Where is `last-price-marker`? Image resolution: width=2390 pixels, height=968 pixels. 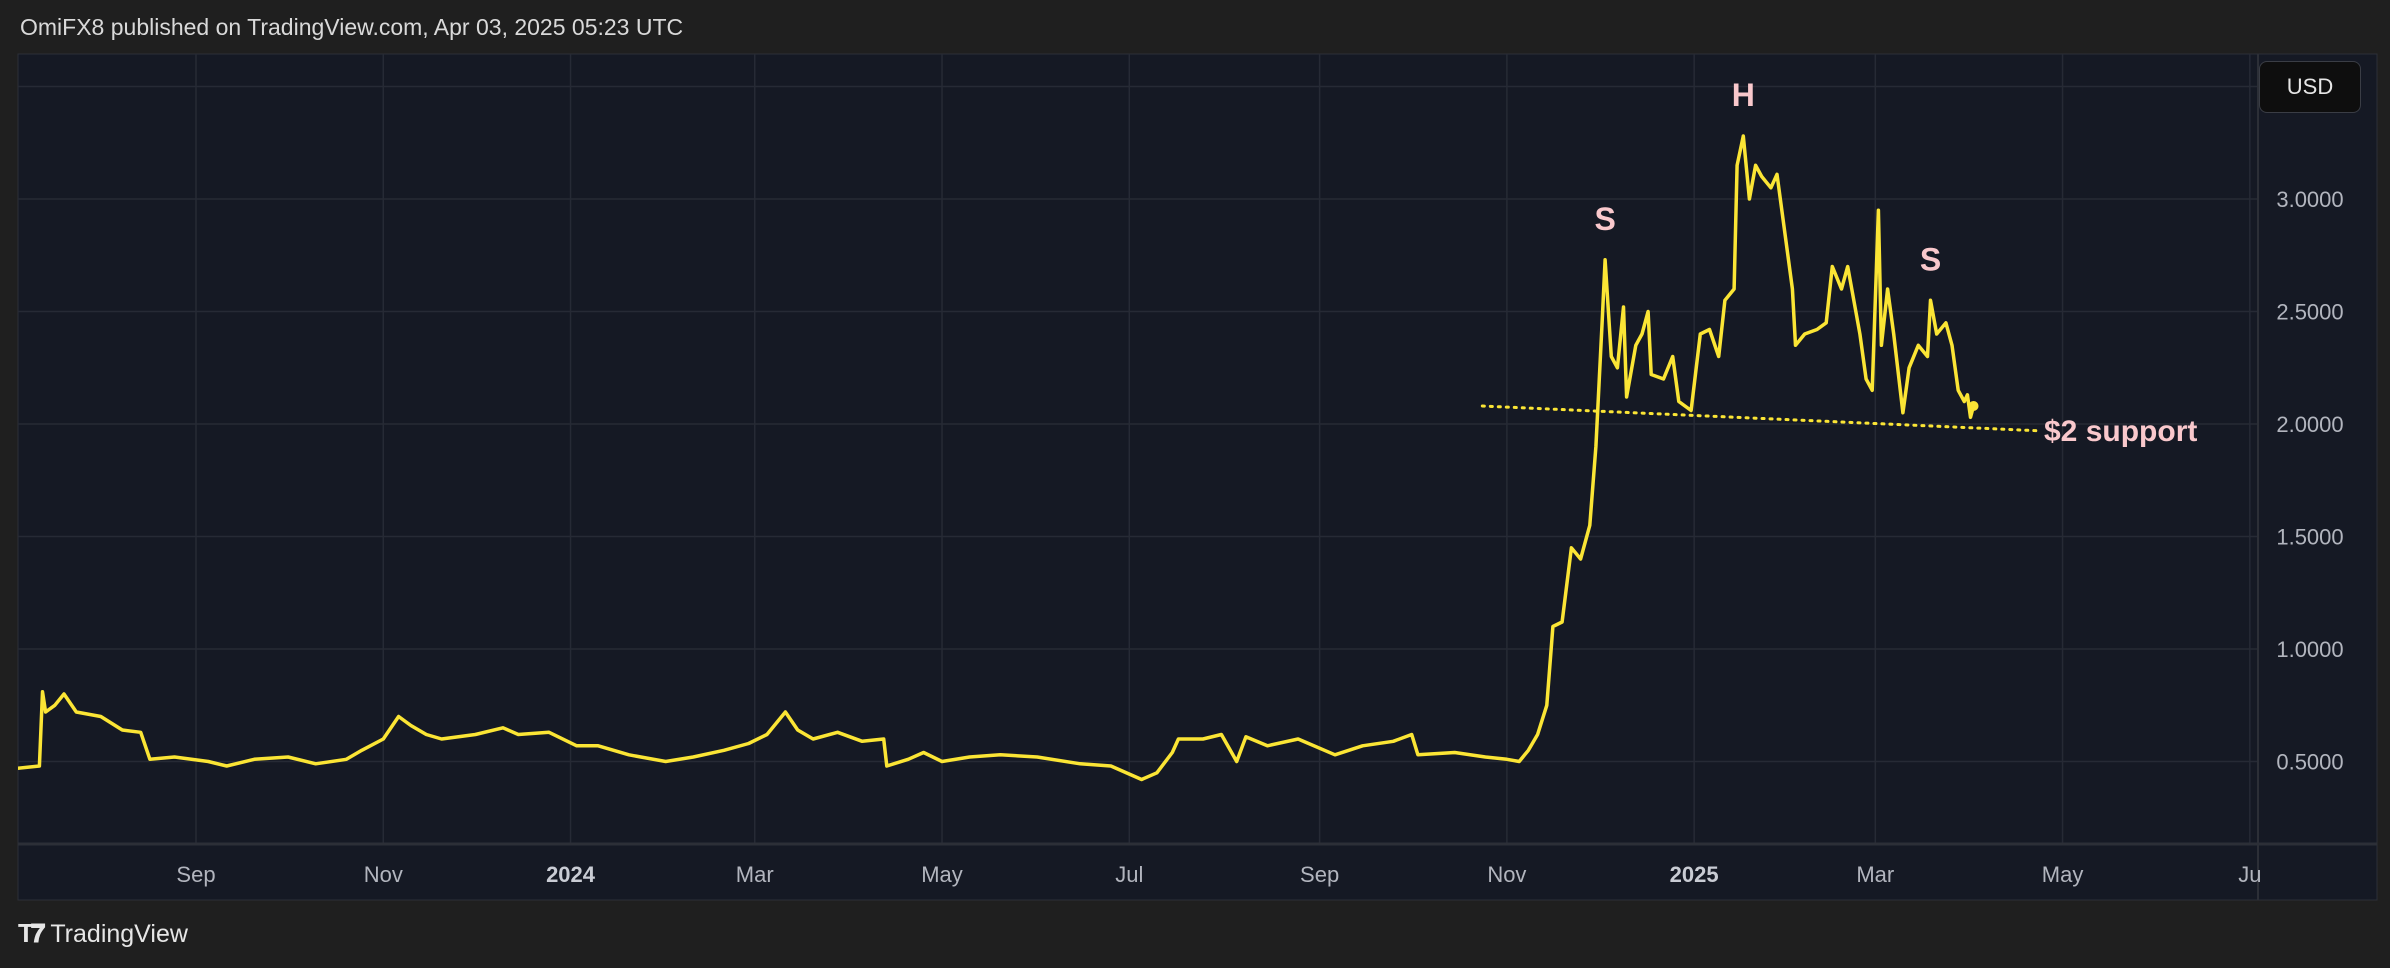 last-price-marker is located at coordinates (1973, 406).